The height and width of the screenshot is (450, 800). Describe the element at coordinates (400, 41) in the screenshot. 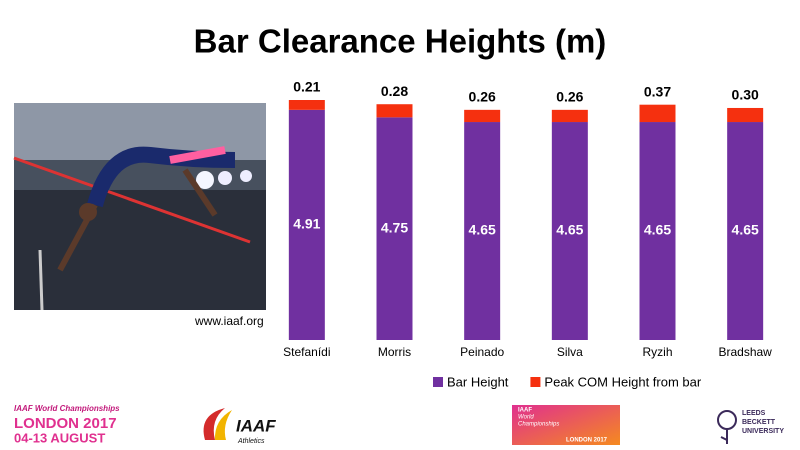

I see `chart-title: Bar Clearance Heights (m)` at that location.